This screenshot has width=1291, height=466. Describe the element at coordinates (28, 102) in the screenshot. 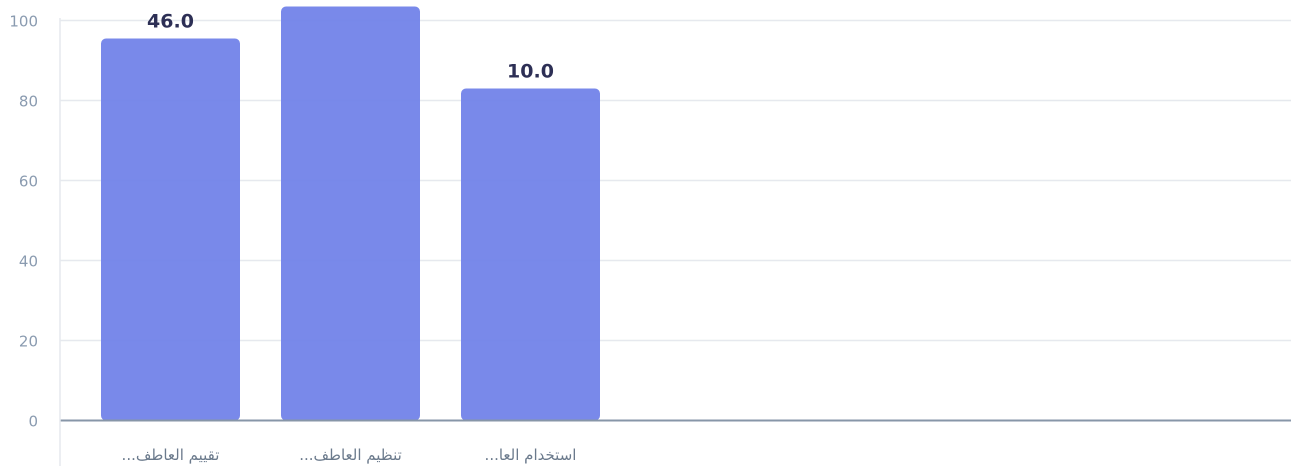

I see `y-tick-label: 80` at that location.